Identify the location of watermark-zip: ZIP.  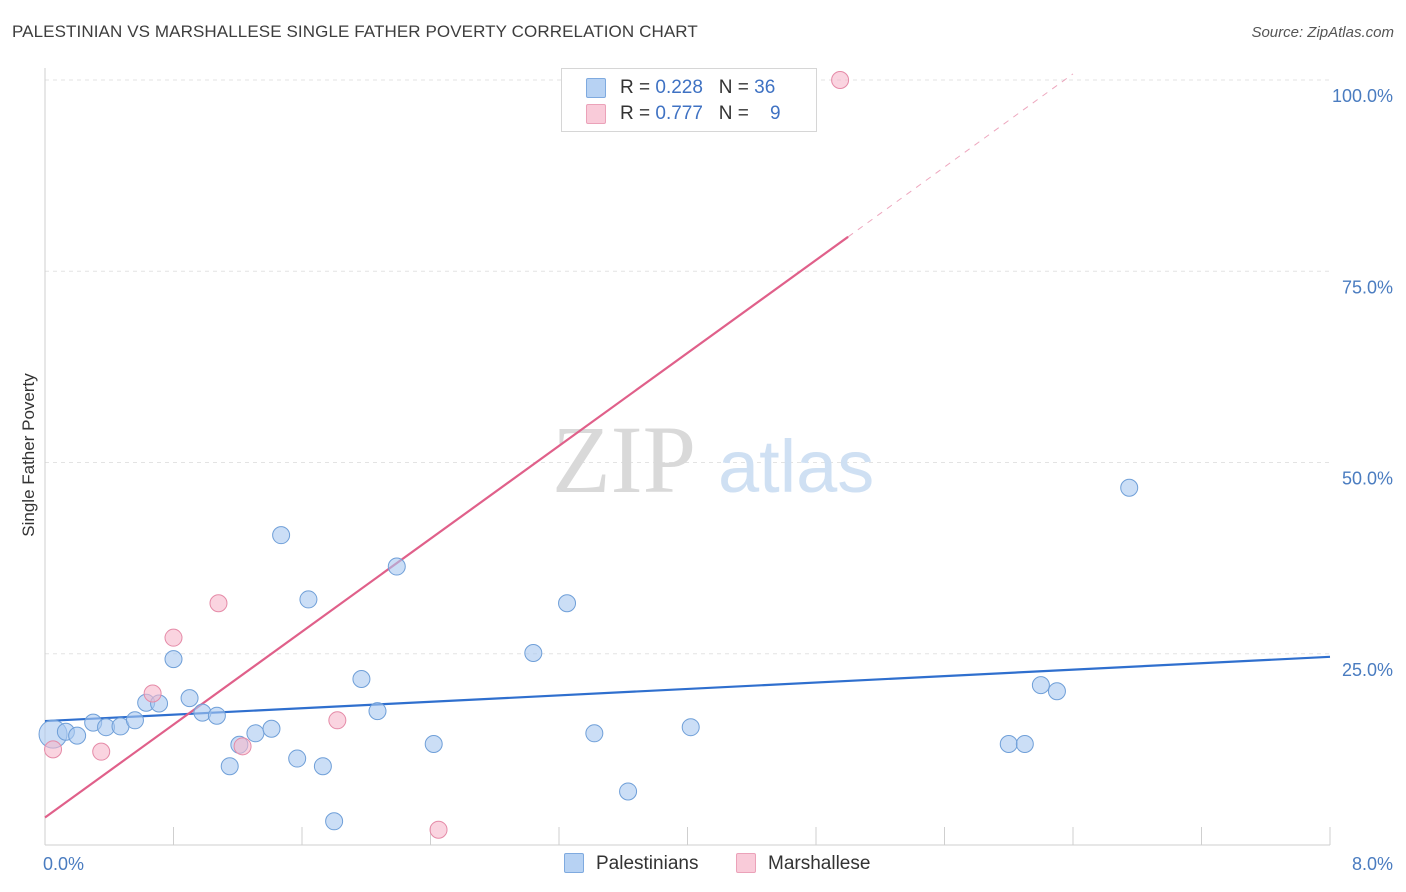
(624, 459).